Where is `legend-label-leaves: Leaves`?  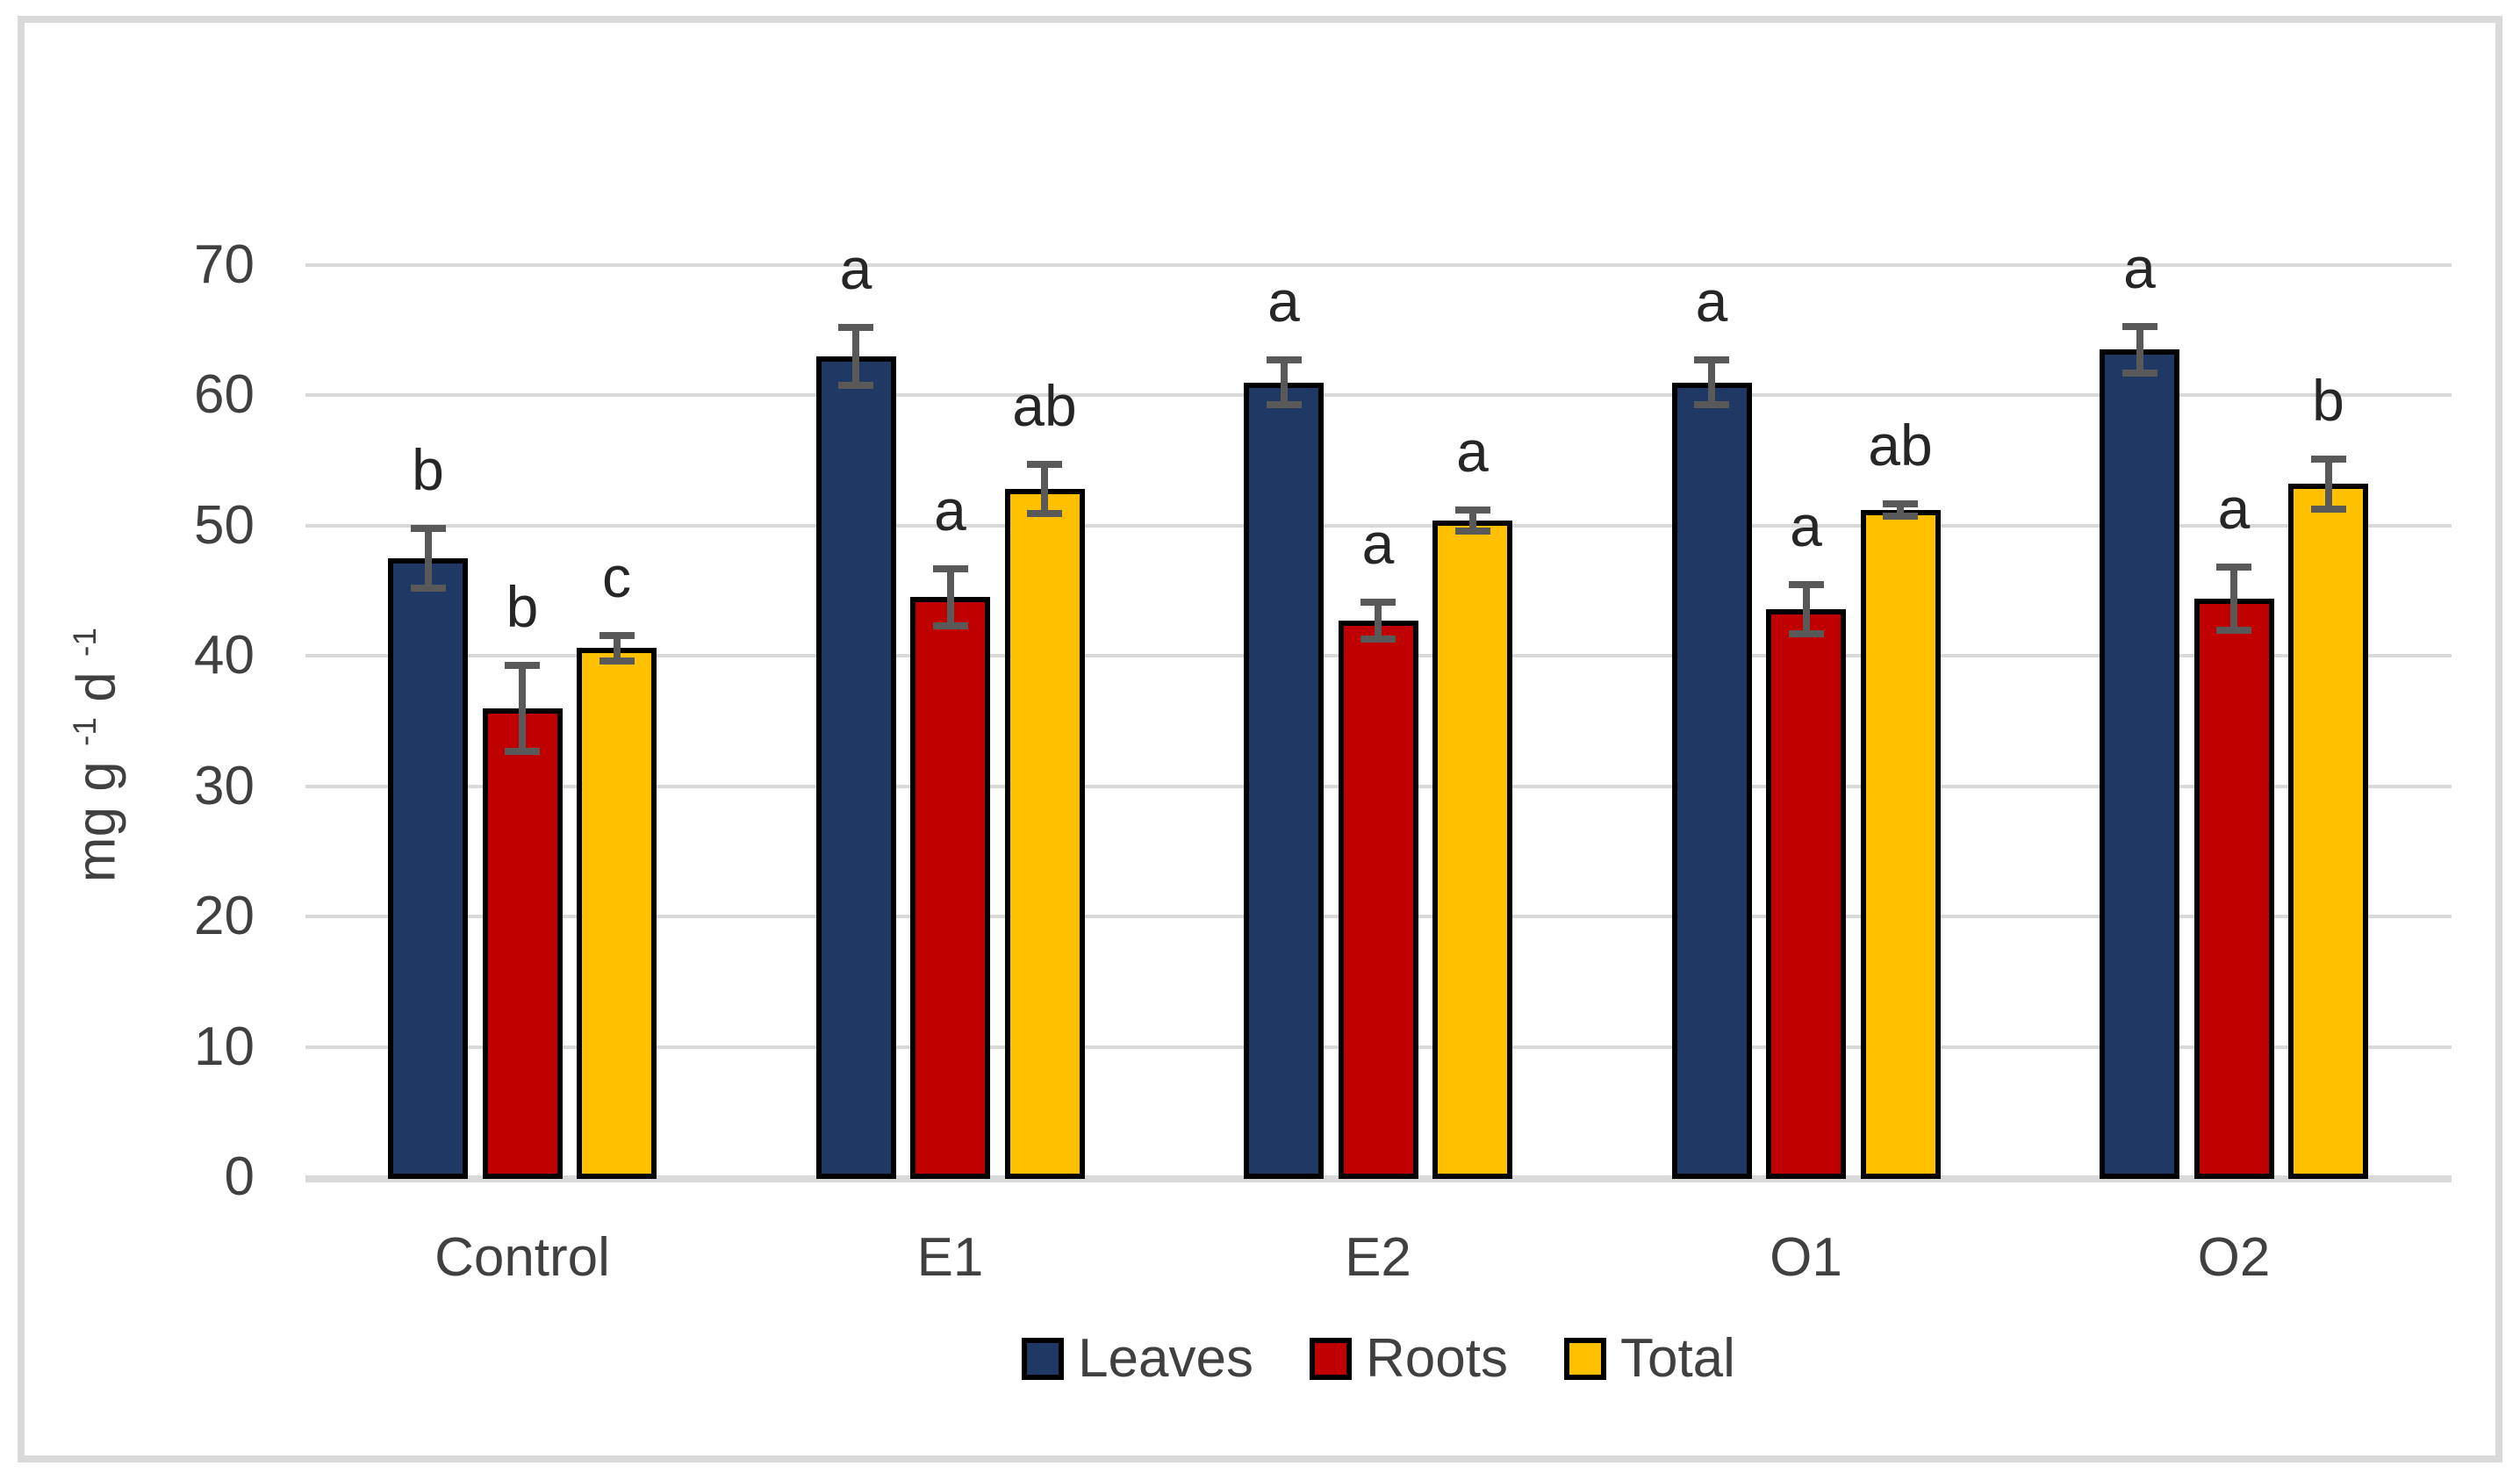 legend-label-leaves: Leaves is located at coordinates (1165, 1358).